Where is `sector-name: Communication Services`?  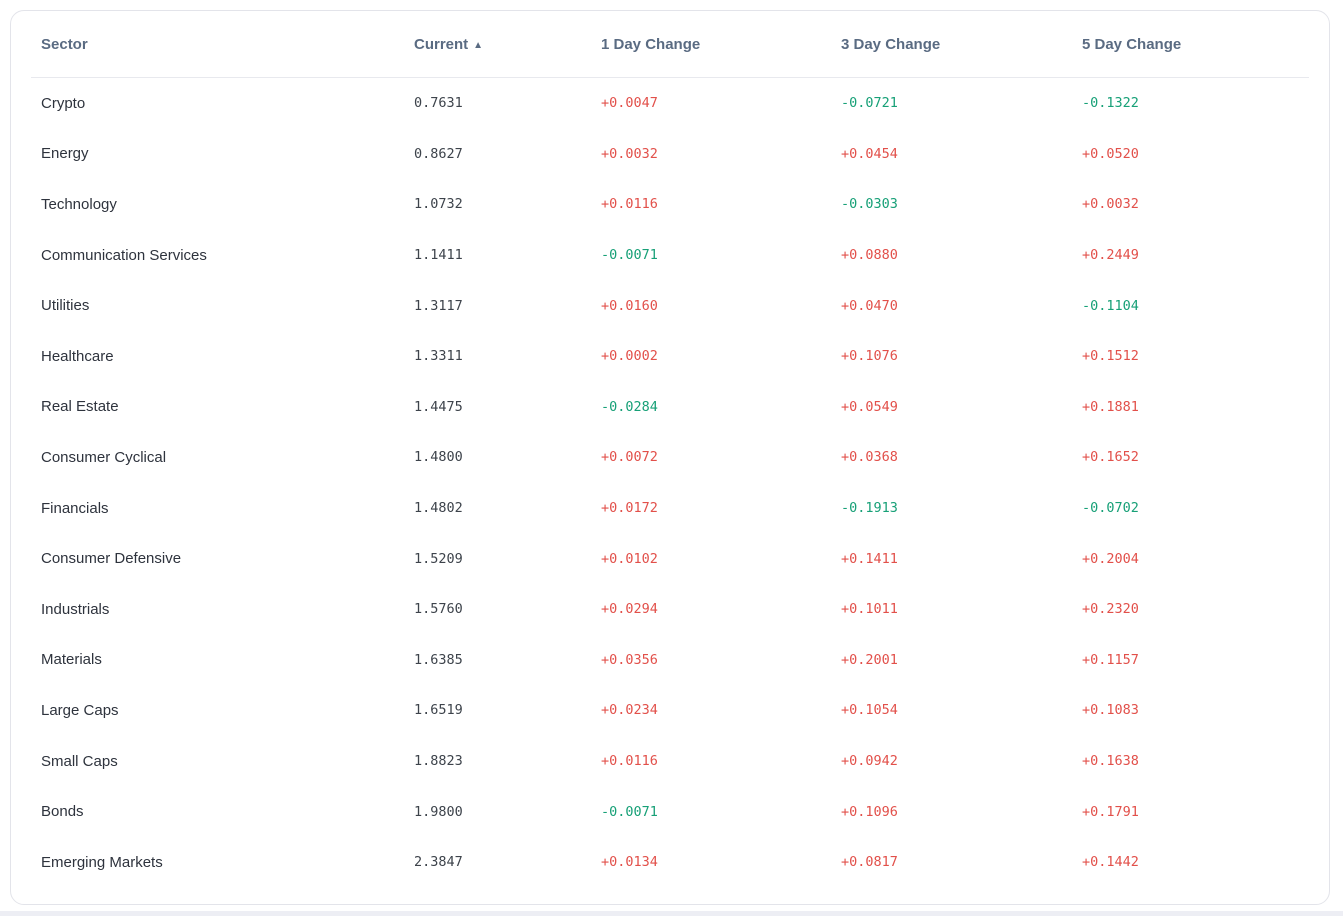
sector-name: Communication Services is located at coordinates (124, 255).